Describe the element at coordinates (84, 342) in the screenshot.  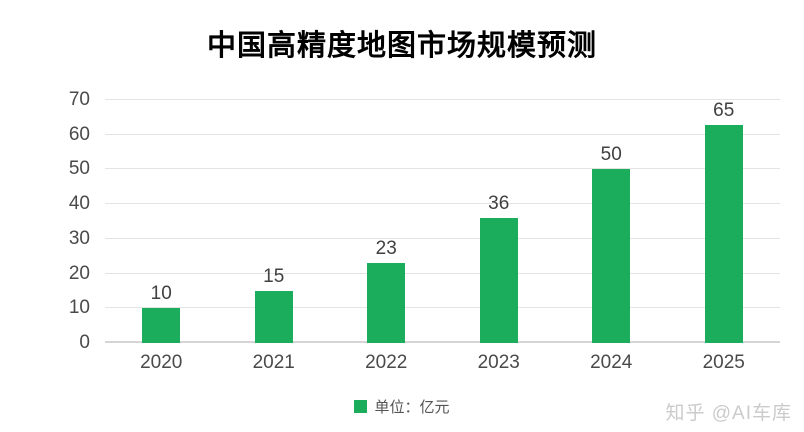
I see `y-tick-label: 0` at that location.